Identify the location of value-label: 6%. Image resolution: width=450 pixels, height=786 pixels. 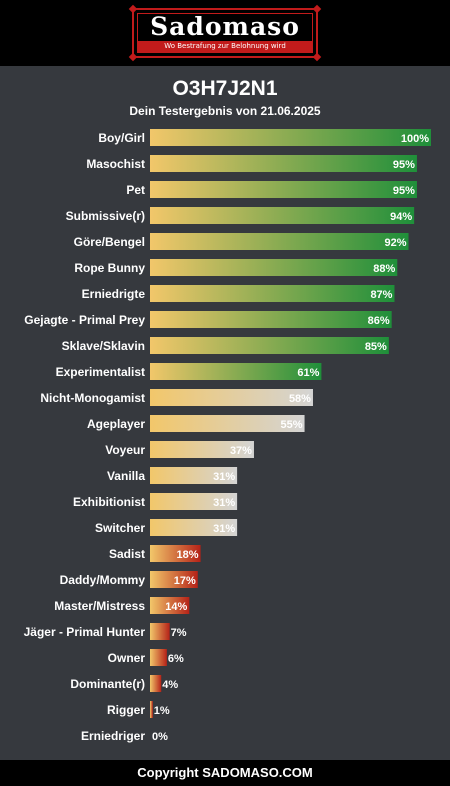
(176, 659).